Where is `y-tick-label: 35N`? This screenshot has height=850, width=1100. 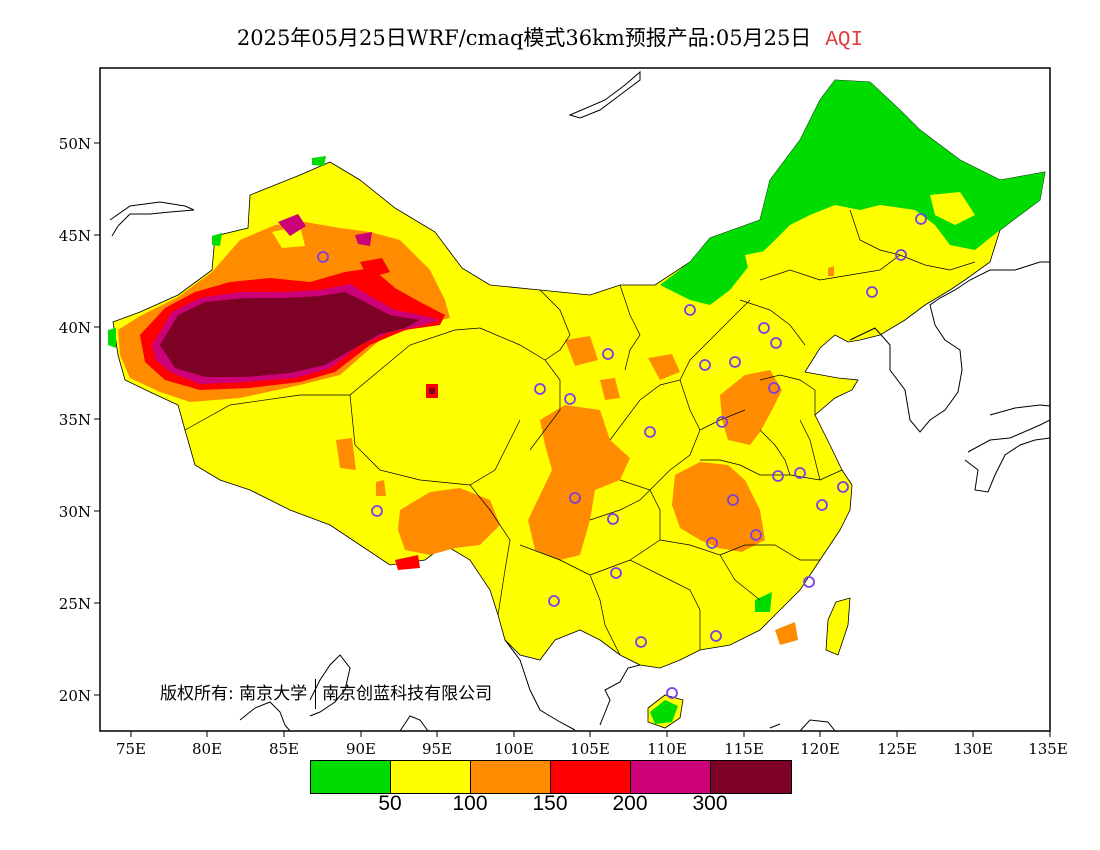
y-tick-label: 35N is located at coordinates (75, 420).